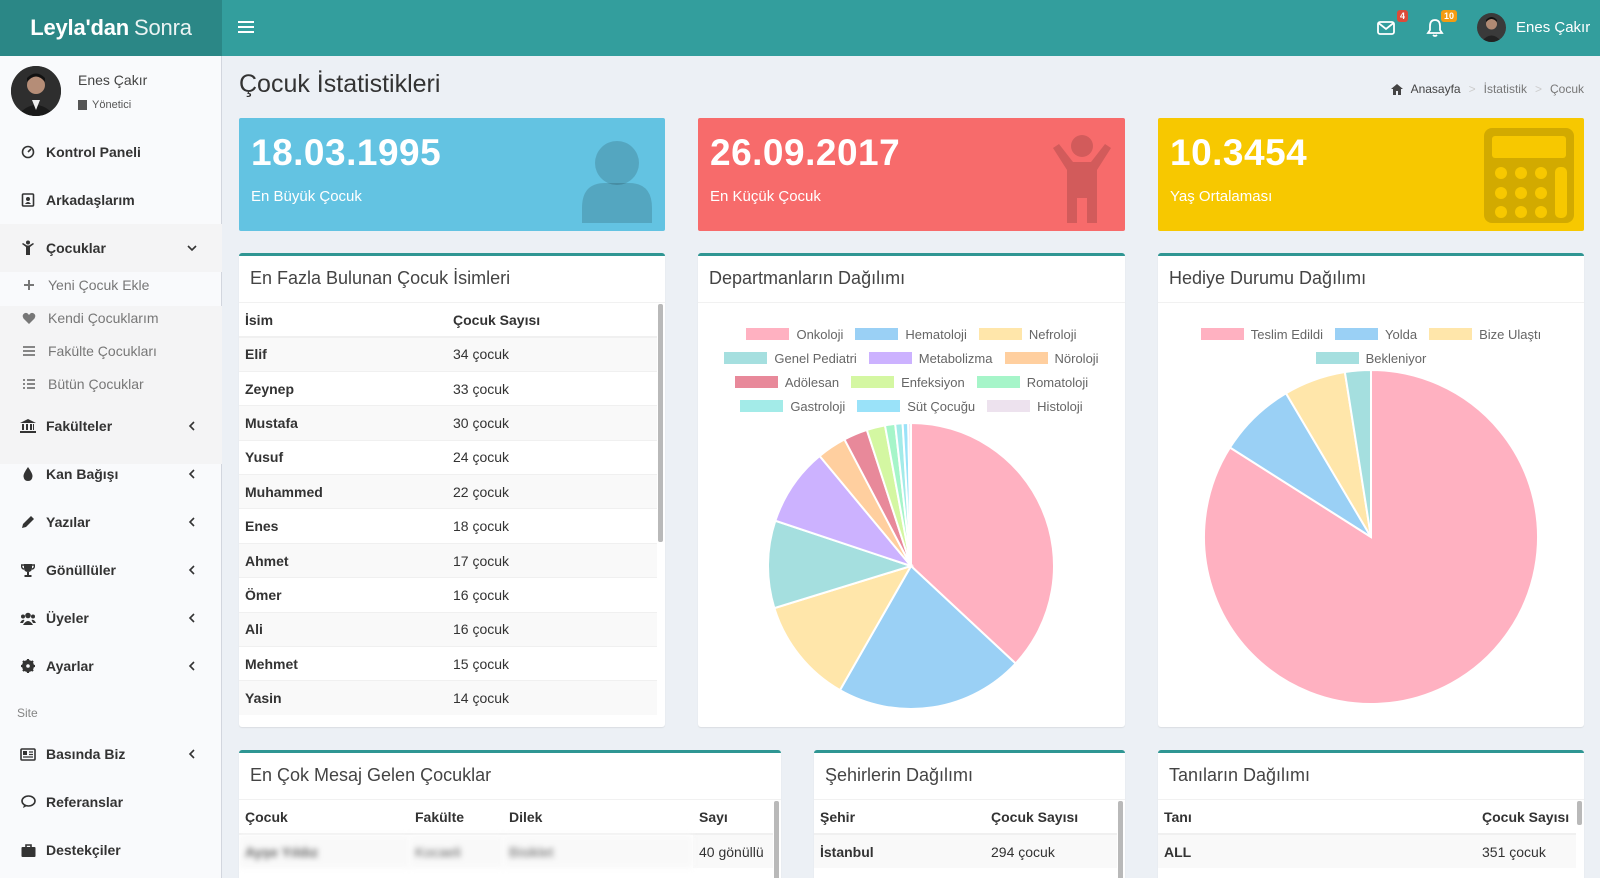  What do you see at coordinates (916, 406) in the screenshot?
I see `legend-item: Süt Çocuğu` at bounding box center [916, 406].